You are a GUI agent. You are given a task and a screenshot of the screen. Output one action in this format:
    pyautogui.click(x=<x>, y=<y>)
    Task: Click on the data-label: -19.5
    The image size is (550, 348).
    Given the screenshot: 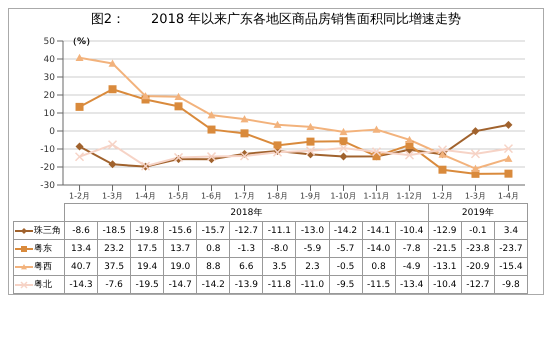 What is the action you would take?
    pyautogui.click(x=147, y=285)
    